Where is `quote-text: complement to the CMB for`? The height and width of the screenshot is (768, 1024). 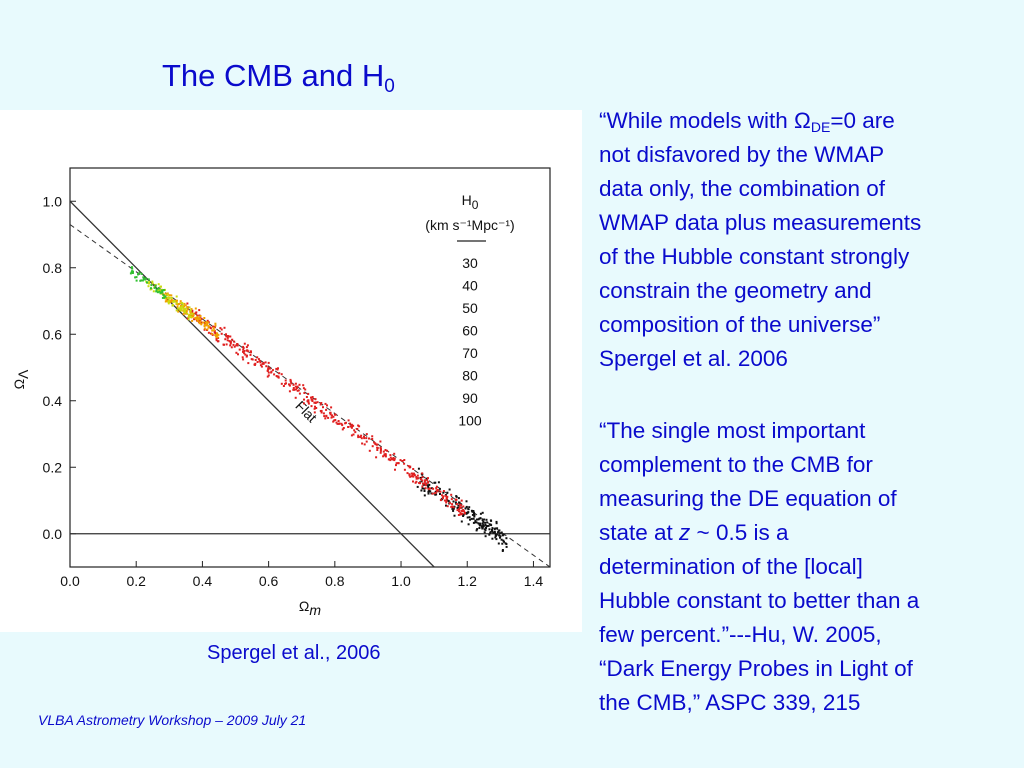
quote-text: complement to the CMB for is located at coordinates (736, 464).